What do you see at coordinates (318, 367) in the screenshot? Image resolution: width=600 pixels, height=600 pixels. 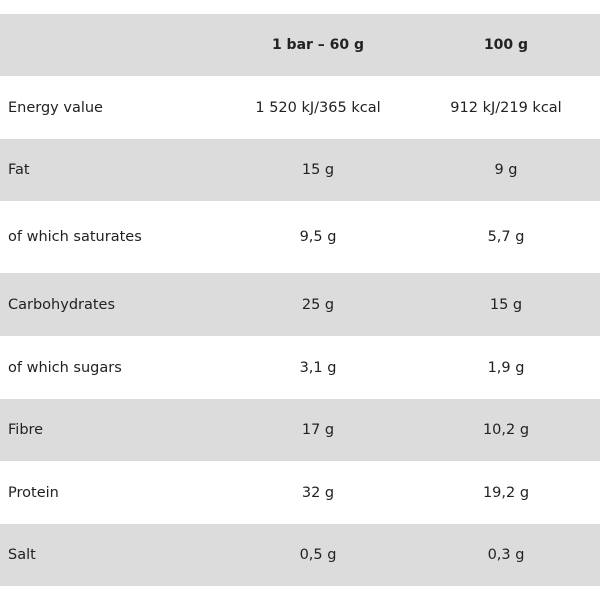 I see `value-cell: 3,1 g` at bounding box center [318, 367].